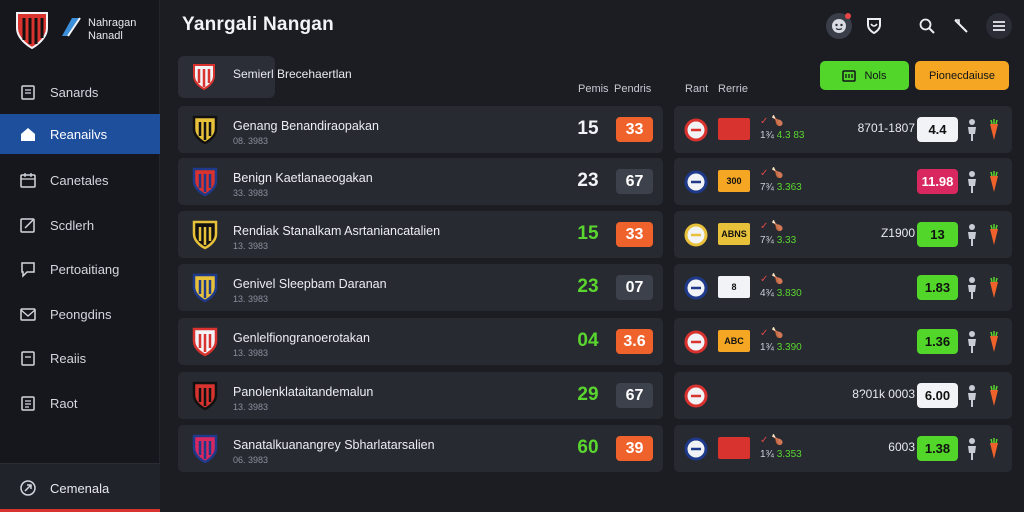 Image resolution: width=1024 pixels, height=512 pixels. What do you see at coordinates (80, 180) in the screenshot?
I see `sidebar-item-canetales: Canetales` at bounding box center [80, 180].